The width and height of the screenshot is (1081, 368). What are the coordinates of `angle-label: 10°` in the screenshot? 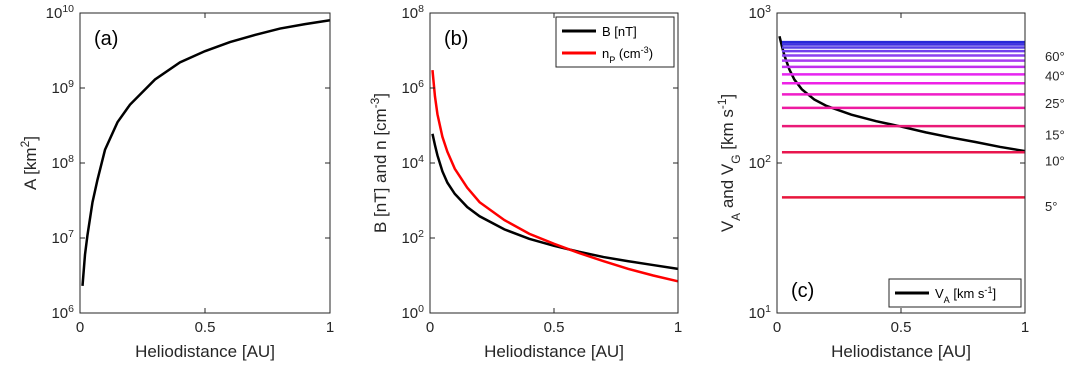 It's located at (1055, 161).